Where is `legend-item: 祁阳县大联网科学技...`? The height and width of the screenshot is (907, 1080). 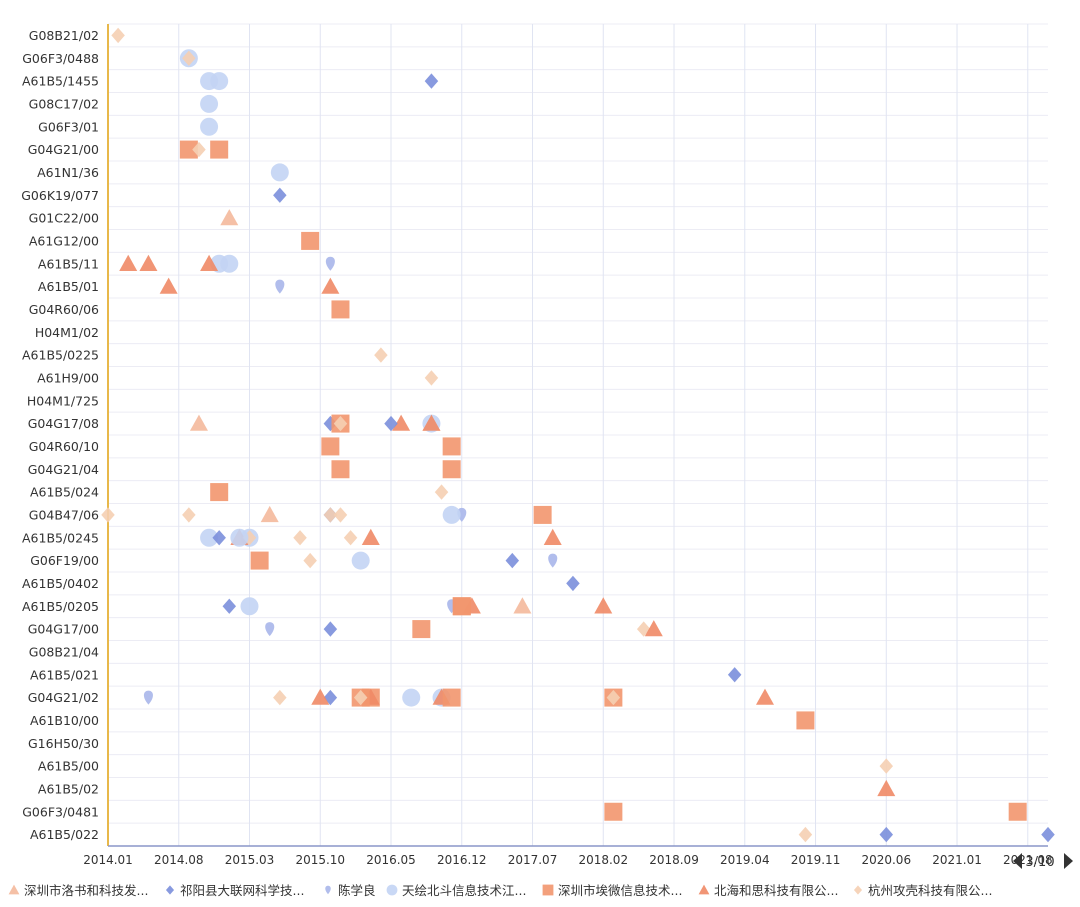 legend-item: 祁阳县大联网科学技... is located at coordinates (234, 890).